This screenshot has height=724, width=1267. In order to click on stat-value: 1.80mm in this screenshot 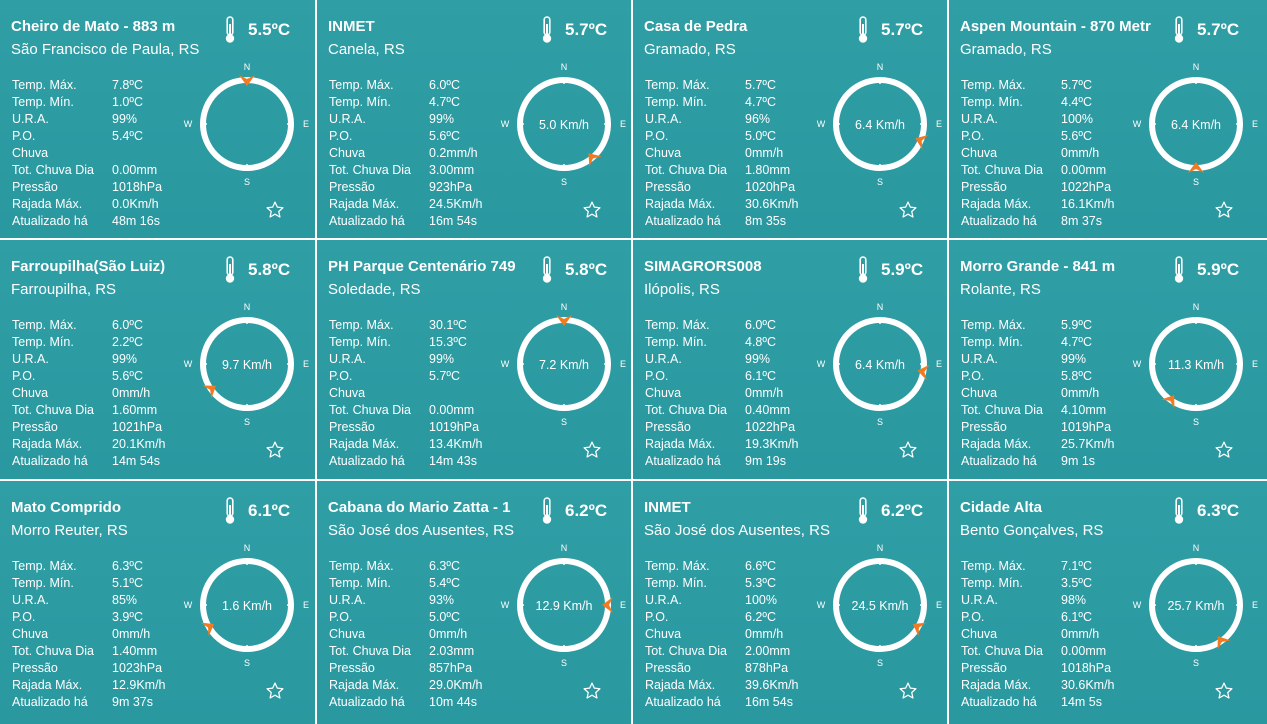, I will do `click(768, 170)`.